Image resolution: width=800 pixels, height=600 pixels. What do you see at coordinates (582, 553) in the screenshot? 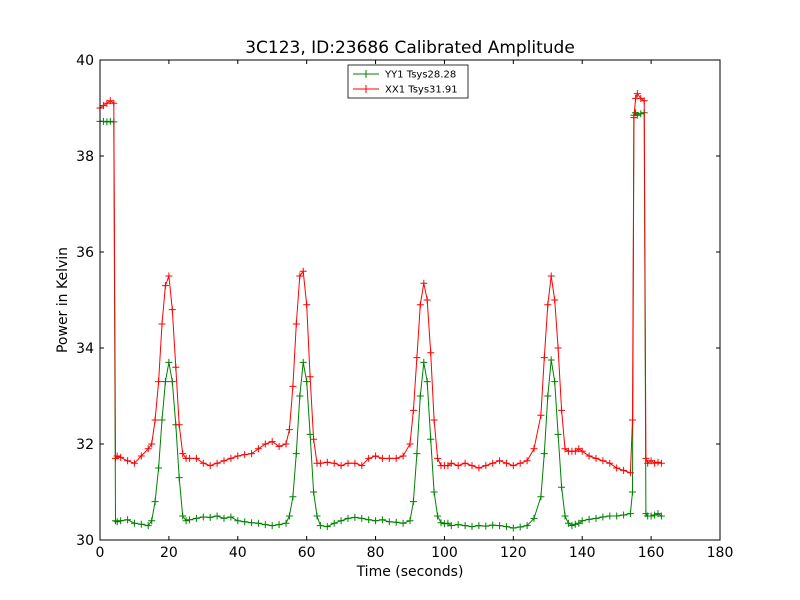
I see `x-tick-label: 140` at bounding box center [582, 553].